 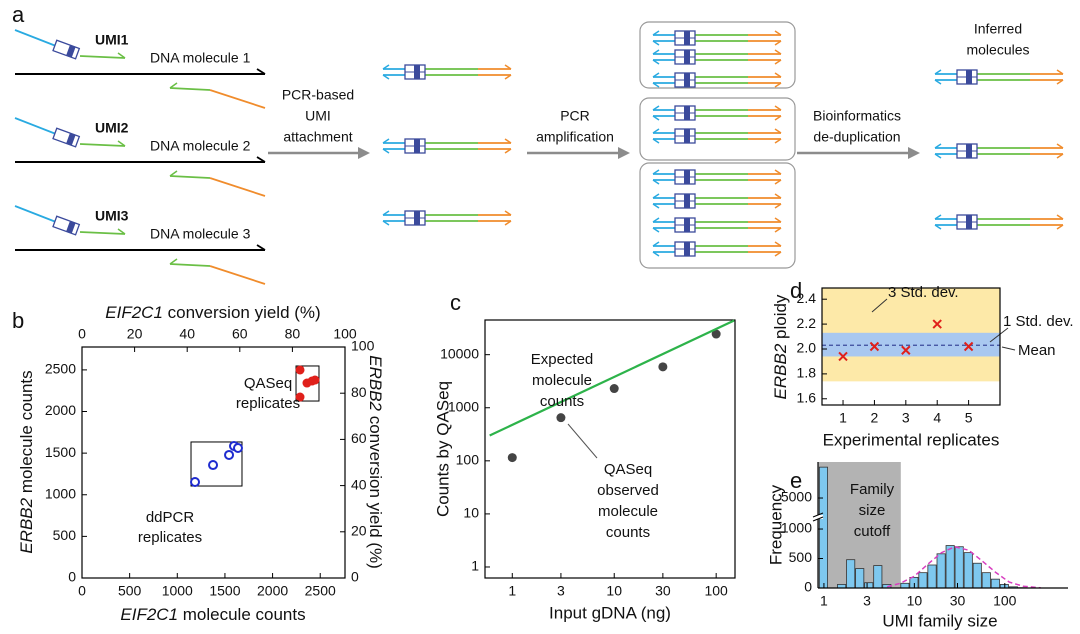 I want to click on panel-label: c, so click(x=455, y=302).